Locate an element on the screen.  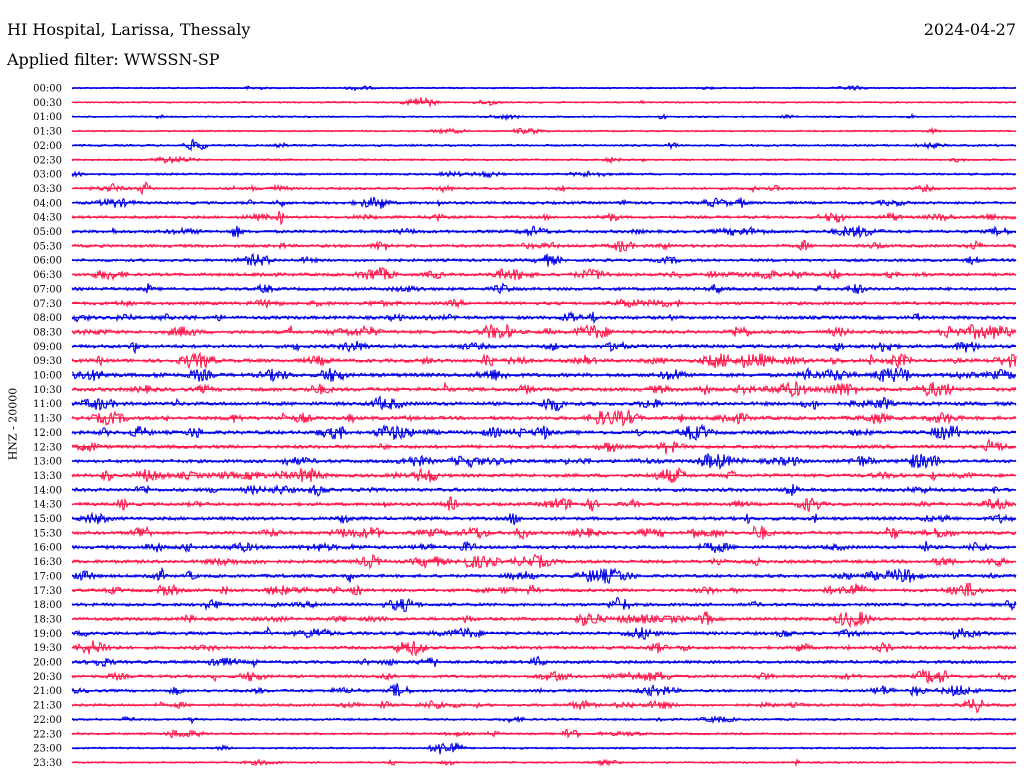
time-label: 15:00 is located at coordinates (47, 519).